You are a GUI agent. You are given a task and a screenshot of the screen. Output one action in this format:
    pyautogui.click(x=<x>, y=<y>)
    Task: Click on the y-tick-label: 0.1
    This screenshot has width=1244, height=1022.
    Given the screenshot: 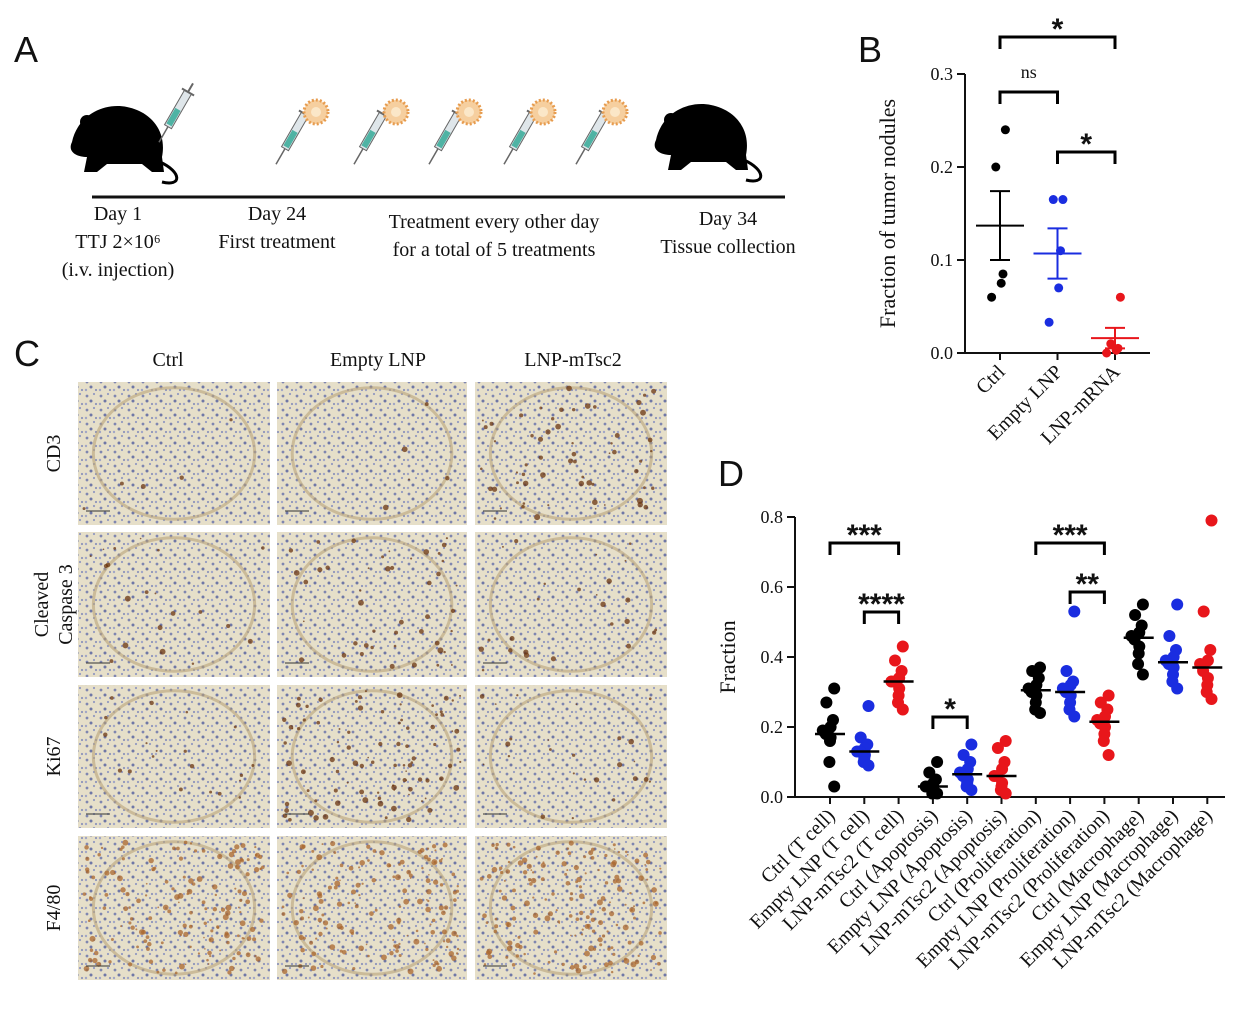 What is the action you would take?
    pyautogui.click(x=942, y=260)
    